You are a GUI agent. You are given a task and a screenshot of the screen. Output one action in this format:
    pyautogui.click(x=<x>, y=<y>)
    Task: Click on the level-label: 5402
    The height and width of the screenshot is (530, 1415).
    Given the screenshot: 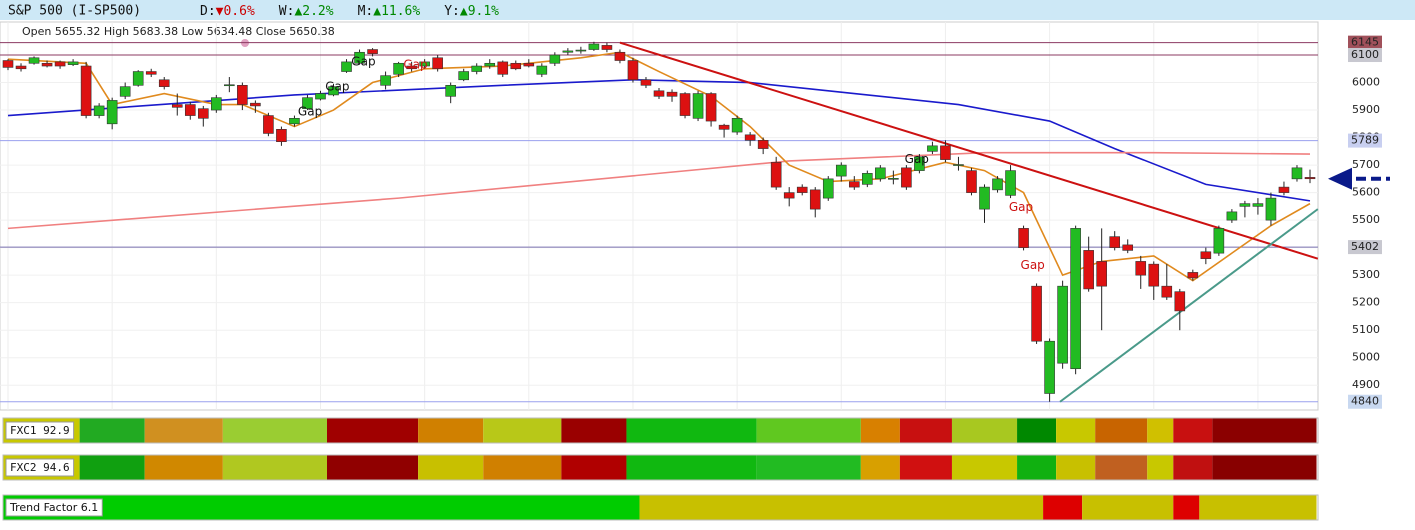 What is the action you would take?
    pyautogui.click(x=1365, y=246)
    